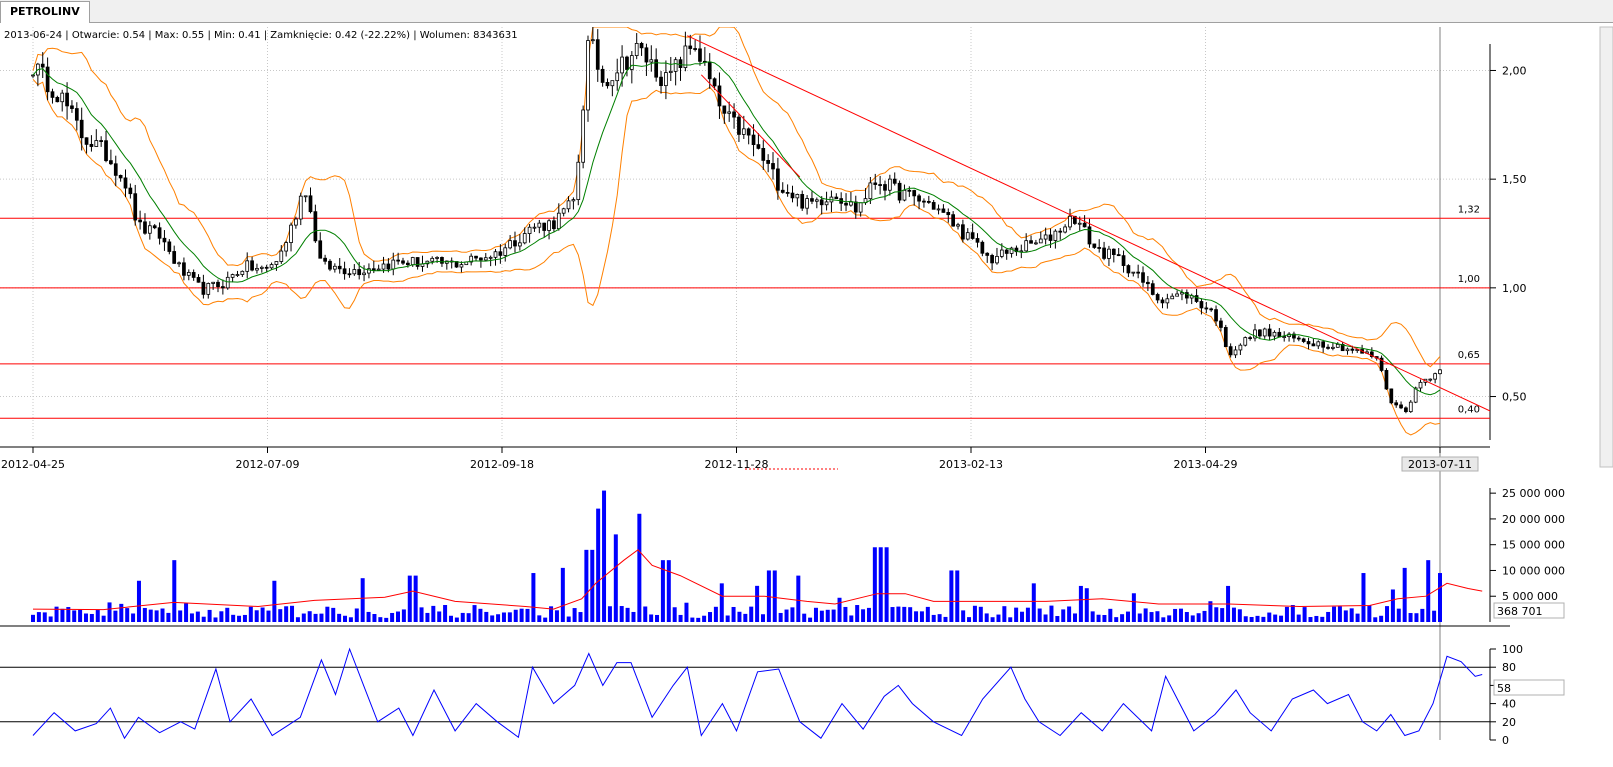  Describe the element at coordinates (1512, 649) in the screenshot. I see `oscillator-y-tick-label: 100` at that location.